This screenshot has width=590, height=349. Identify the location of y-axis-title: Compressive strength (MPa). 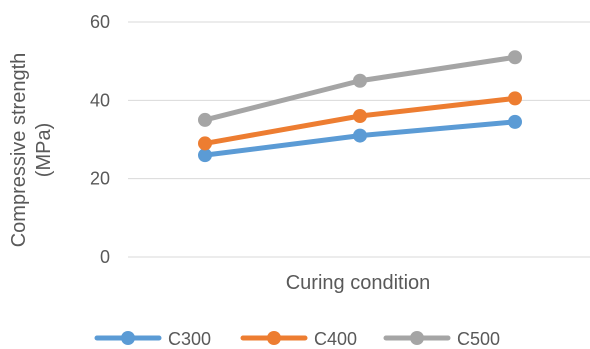
(31, 150).